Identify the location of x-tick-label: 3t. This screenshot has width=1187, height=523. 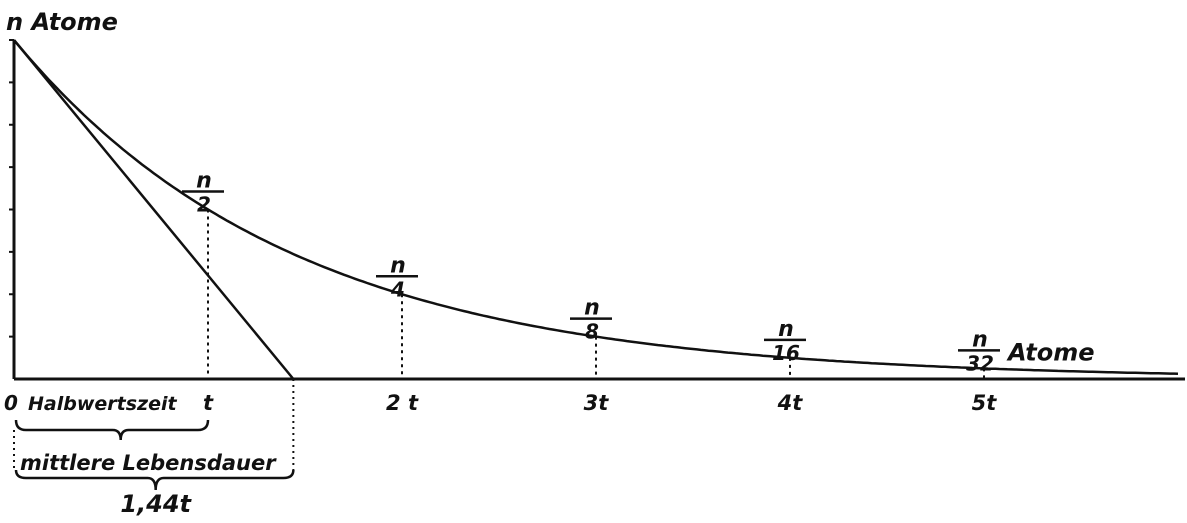
(597, 403).